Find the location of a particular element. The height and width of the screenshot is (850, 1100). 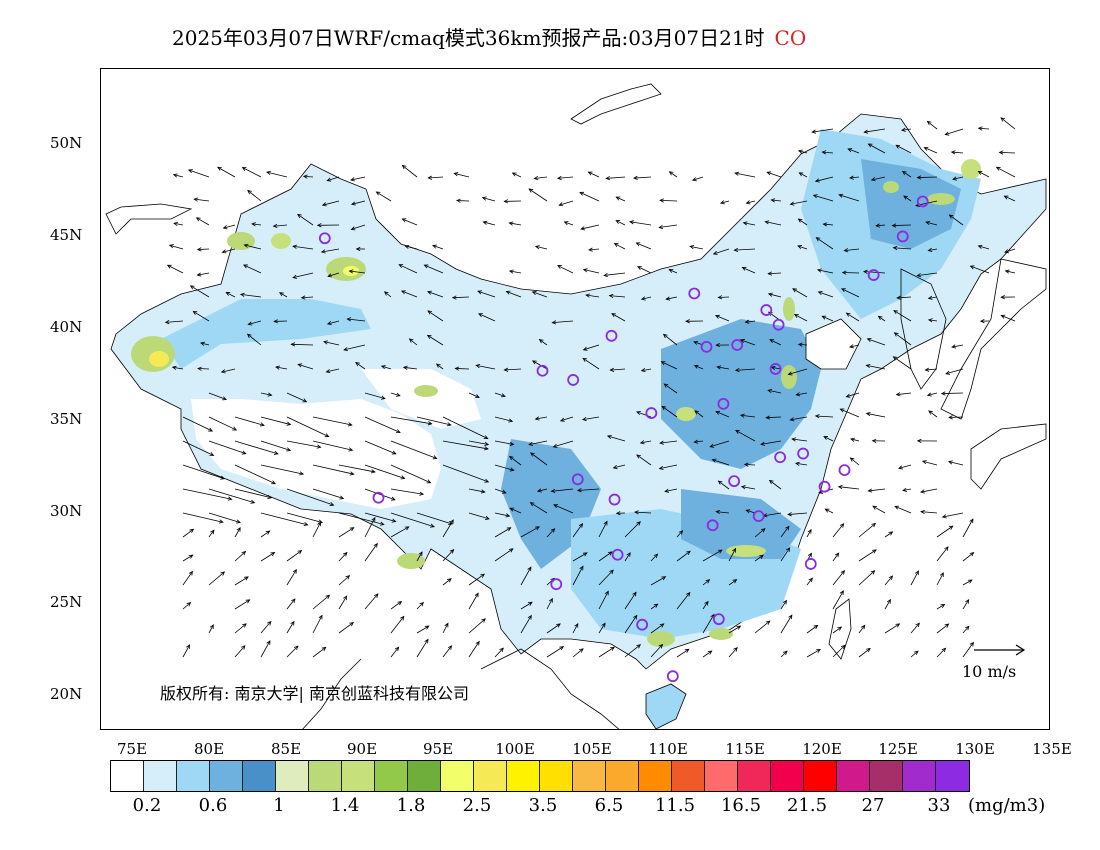

colorbar-label: 1 is located at coordinates (279, 805).